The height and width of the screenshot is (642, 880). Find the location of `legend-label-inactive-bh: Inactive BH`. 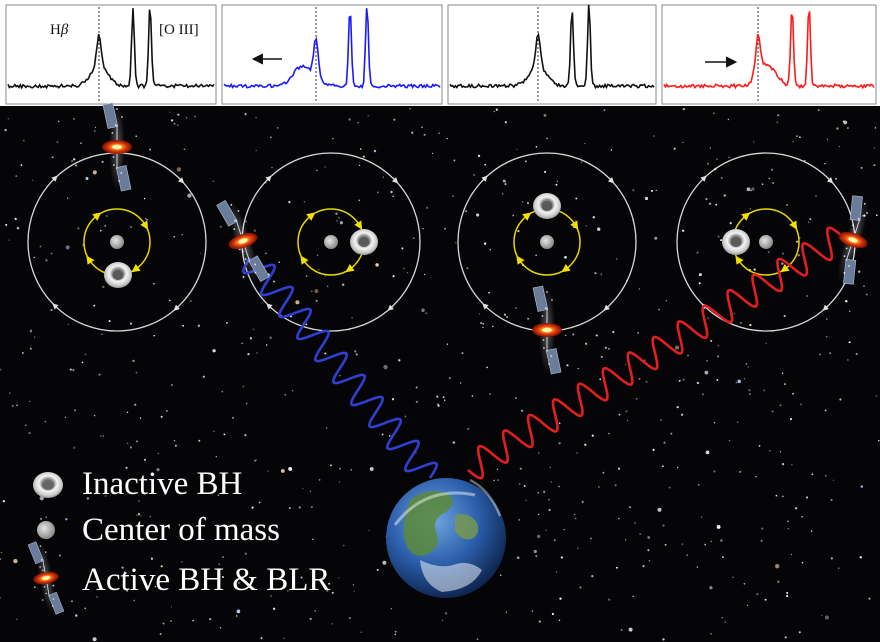

legend-label-inactive-bh: Inactive BH is located at coordinates (162, 484).